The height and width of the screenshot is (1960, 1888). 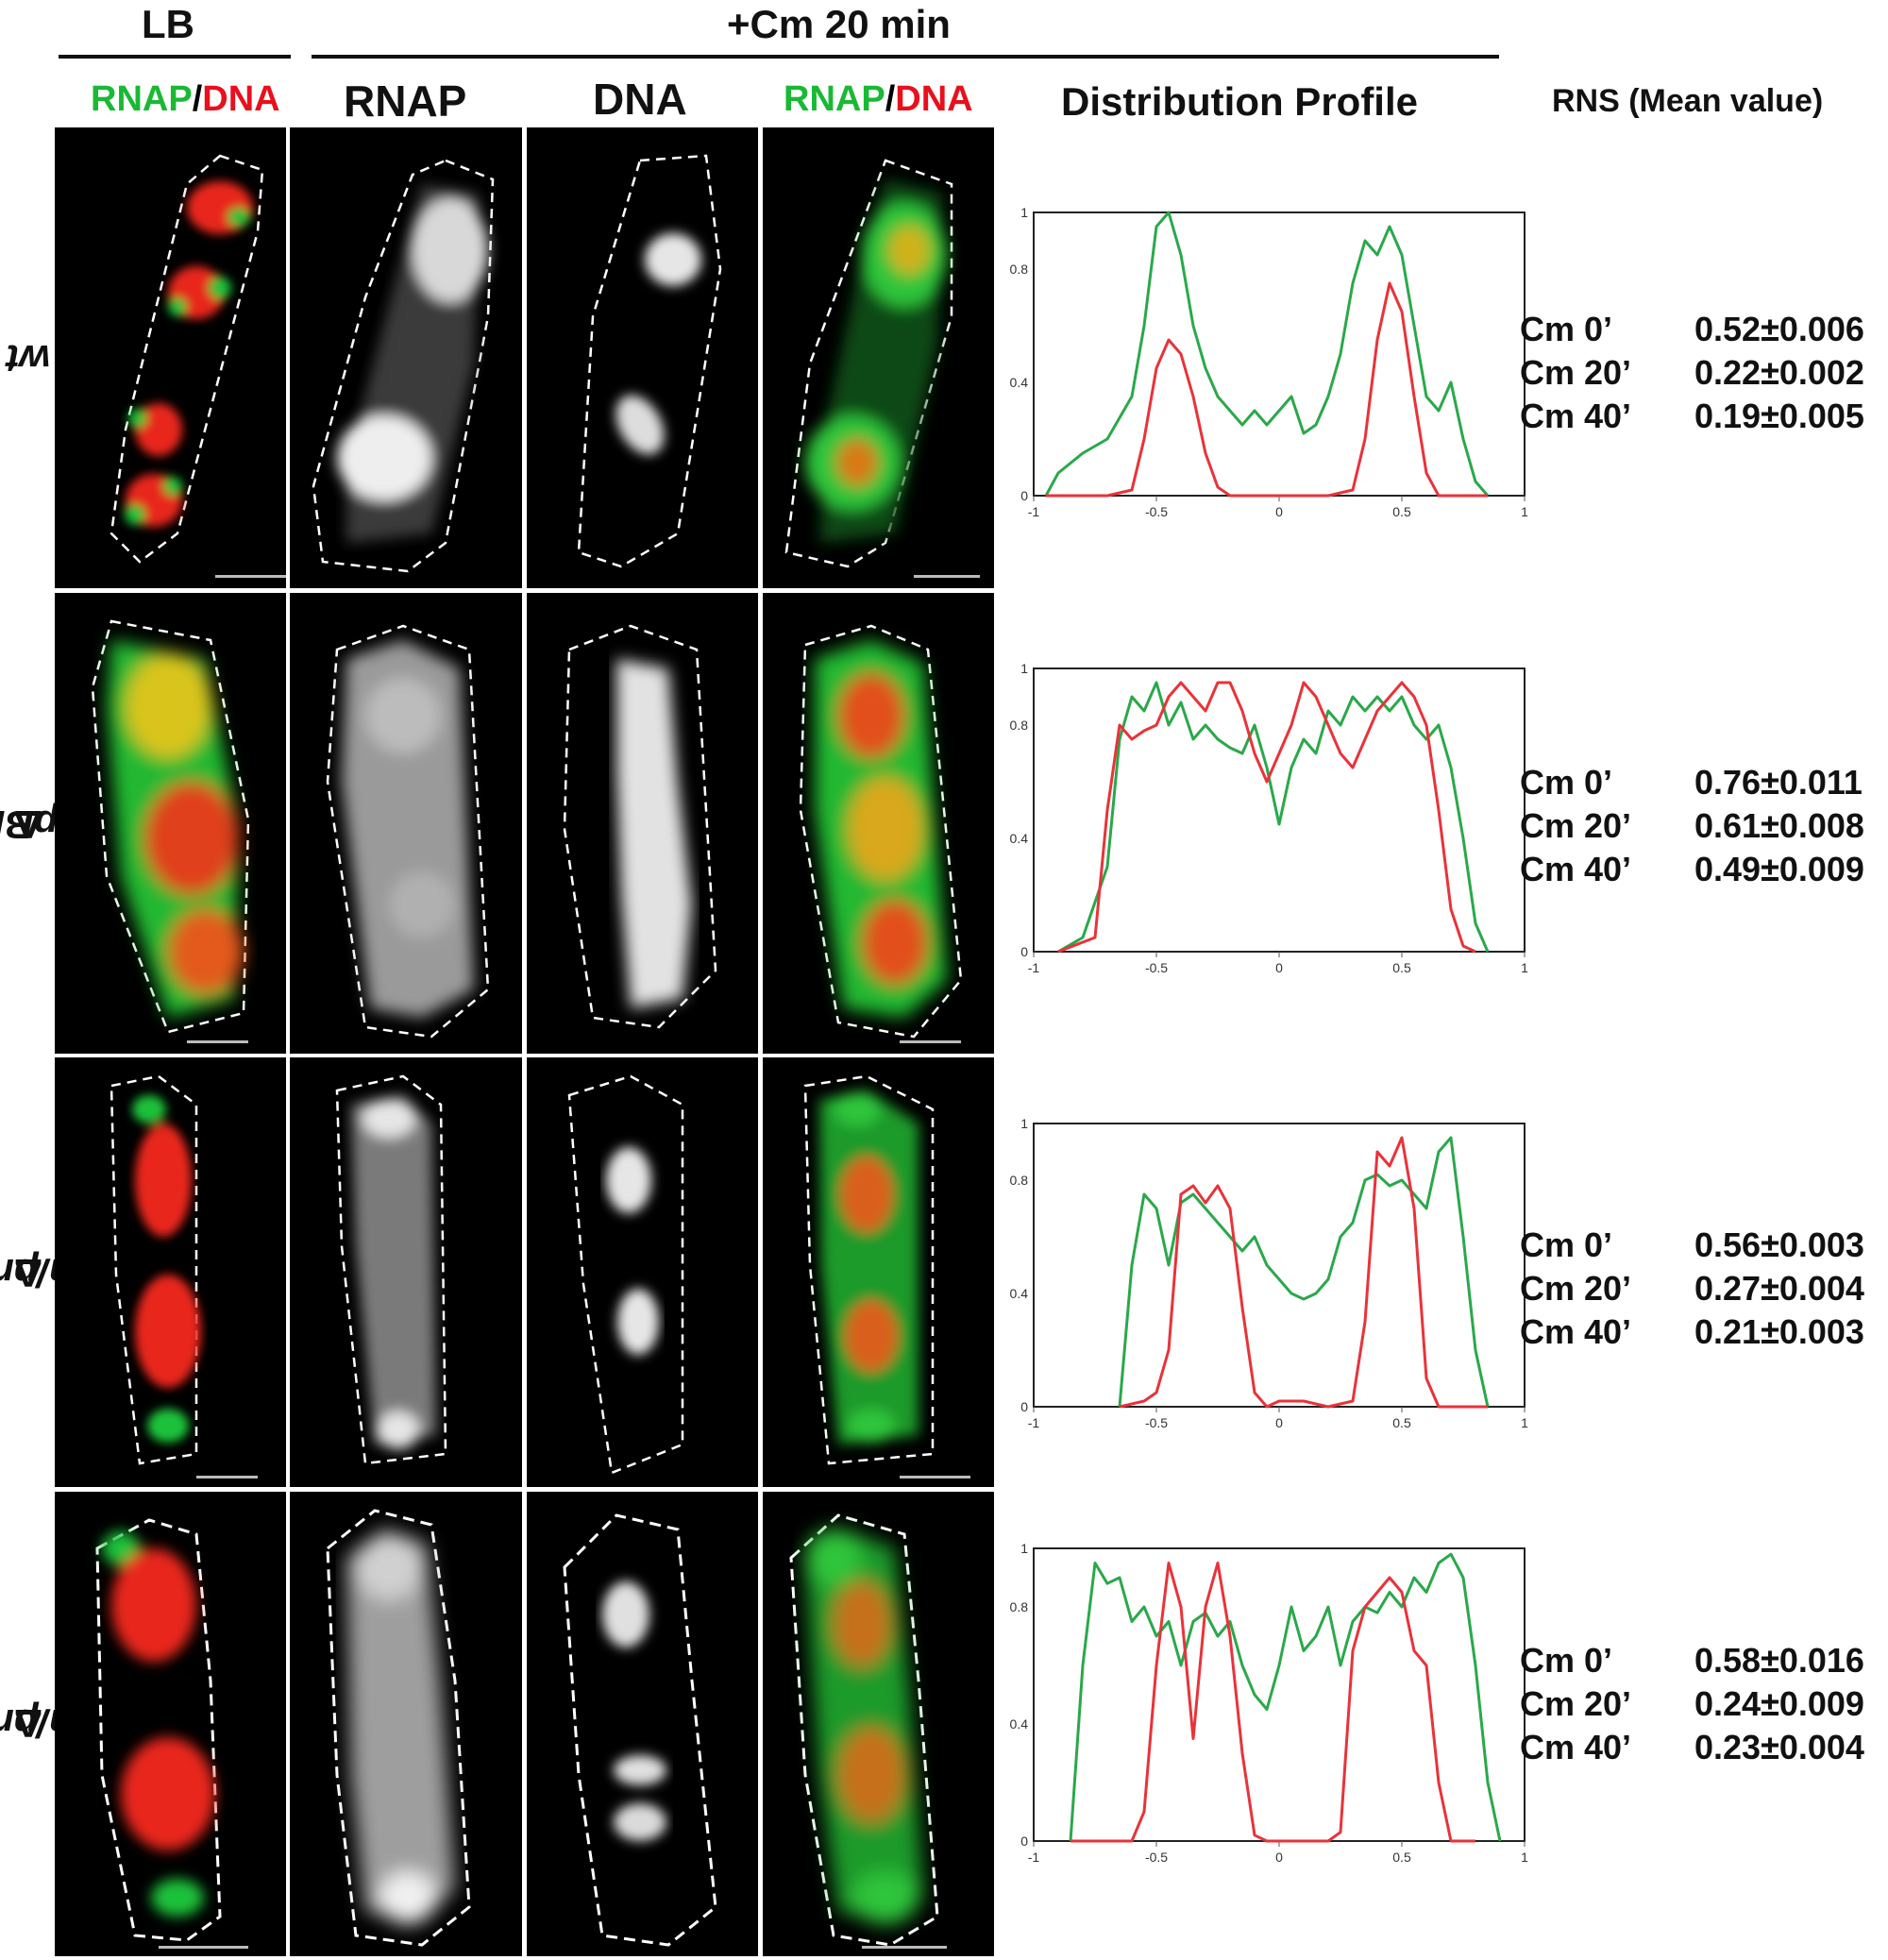 What do you see at coordinates (905, 57) in the screenshot?
I see `header-cm-underline` at bounding box center [905, 57].